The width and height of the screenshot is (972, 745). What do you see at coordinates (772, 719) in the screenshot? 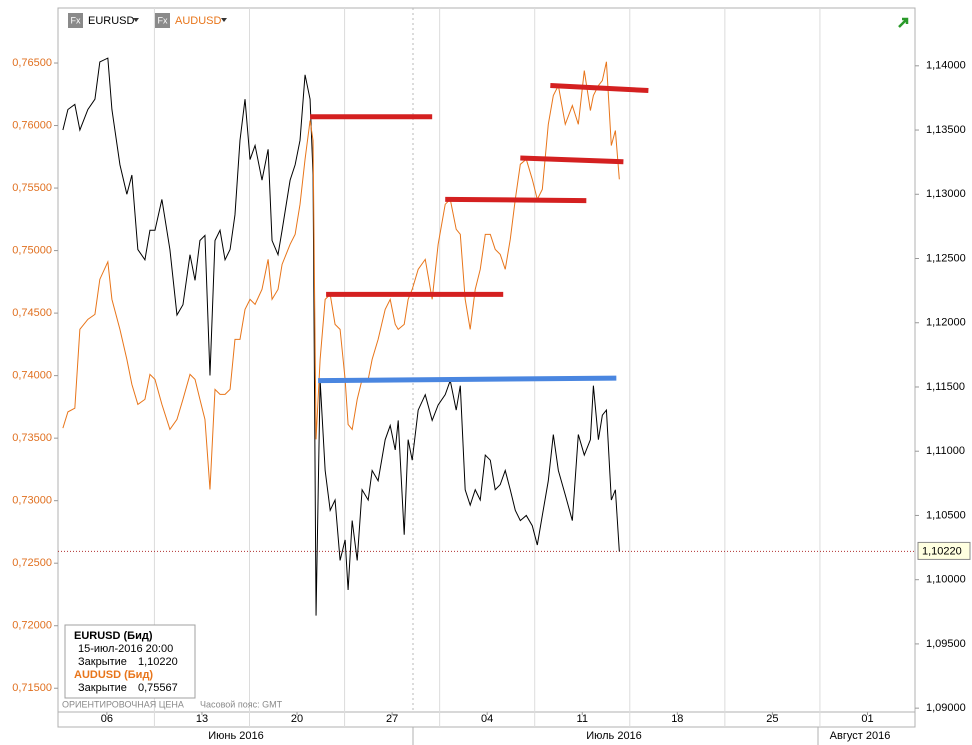
I see `x-tick-label: 25` at bounding box center [772, 719].